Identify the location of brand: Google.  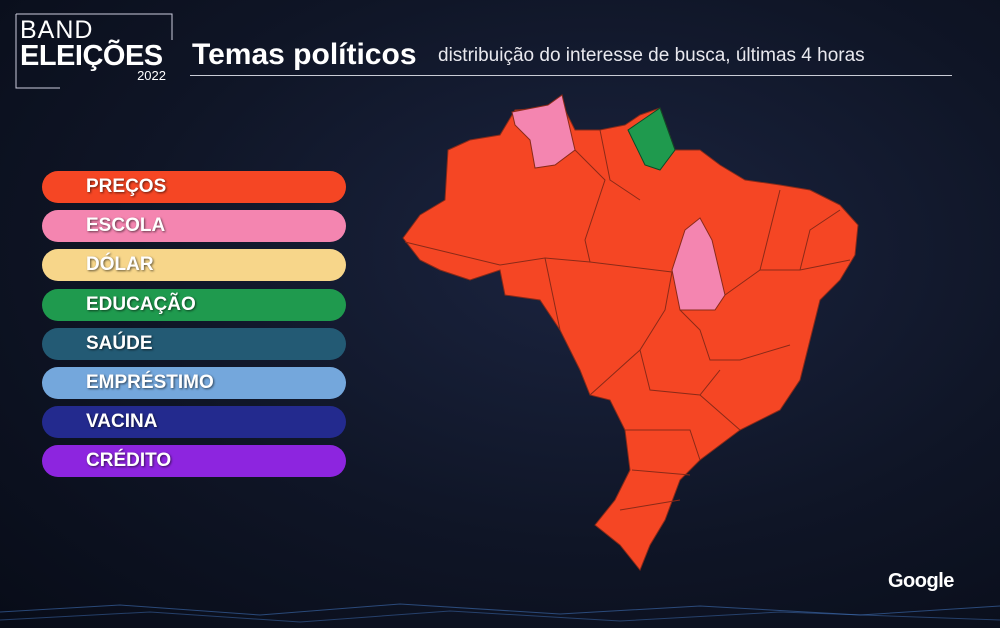
(921, 581).